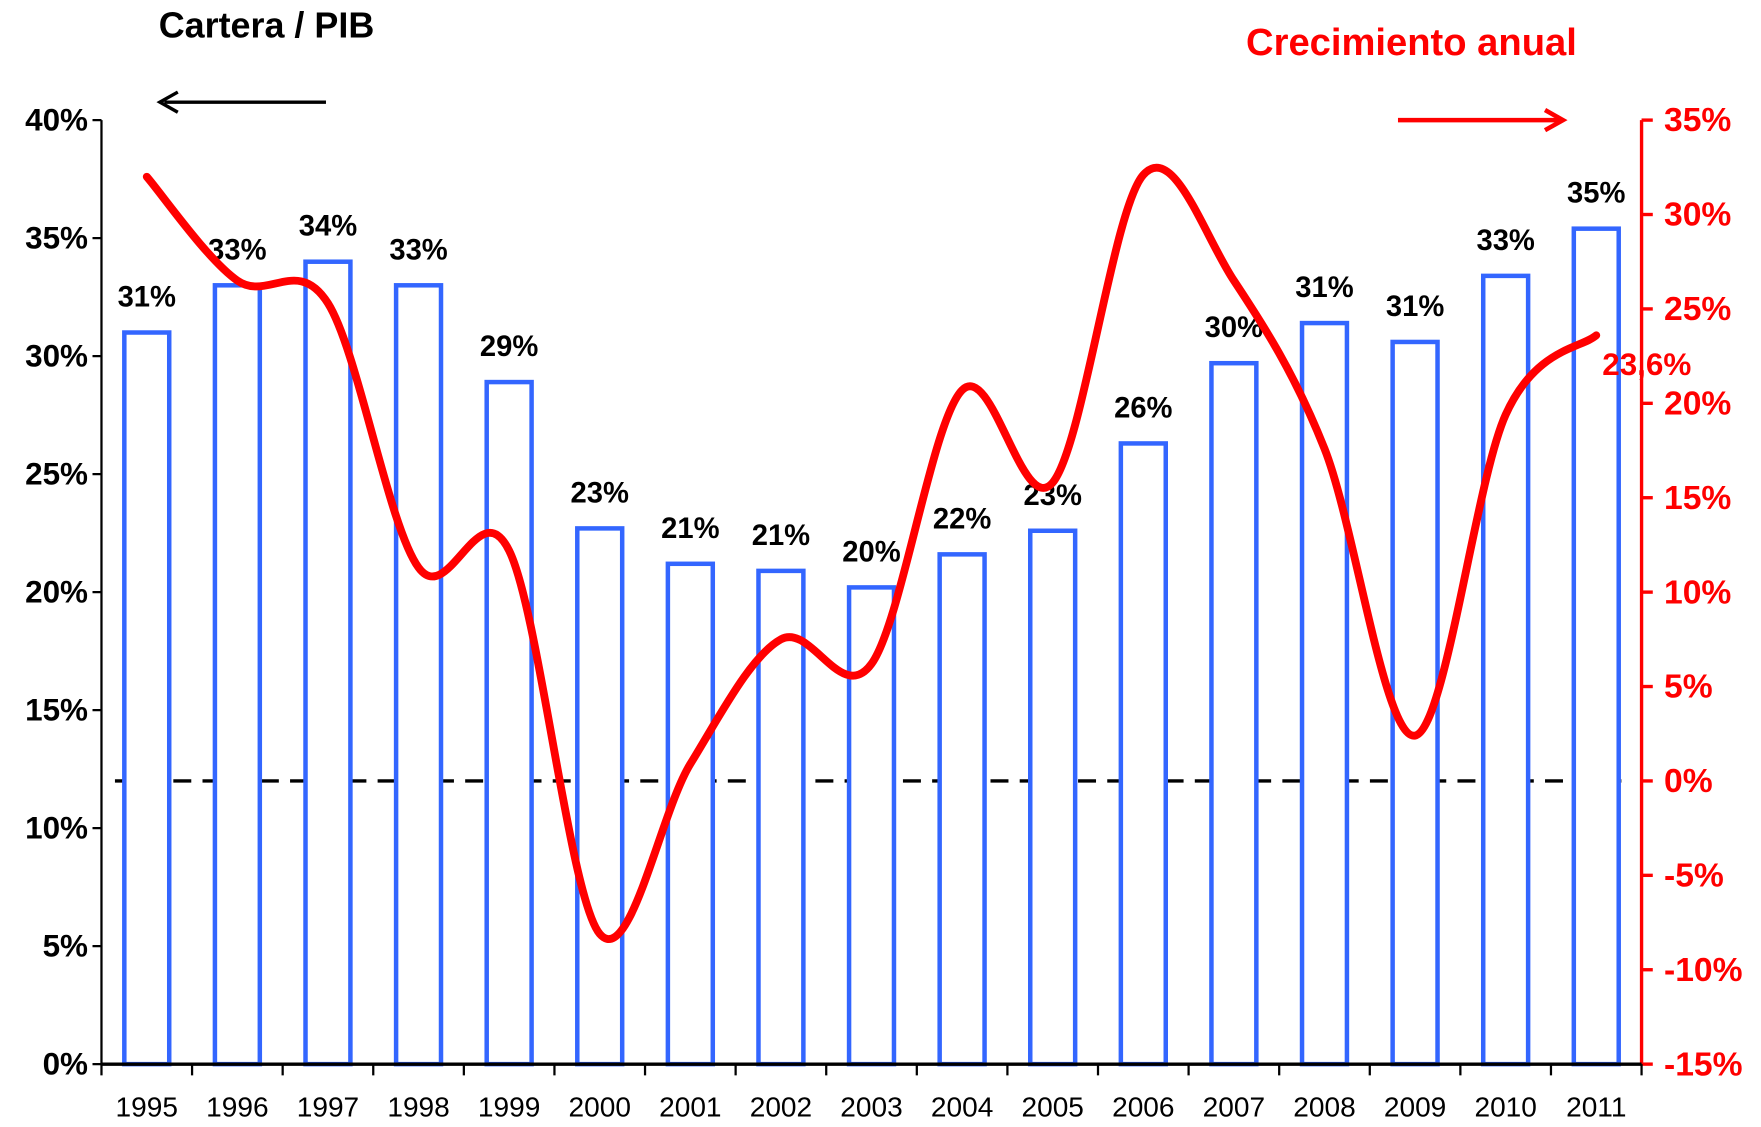  What do you see at coordinates (1415, 1106) in the screenshot?
I see `x-tick-label: 2009` at bounding box center [1415, 1106].